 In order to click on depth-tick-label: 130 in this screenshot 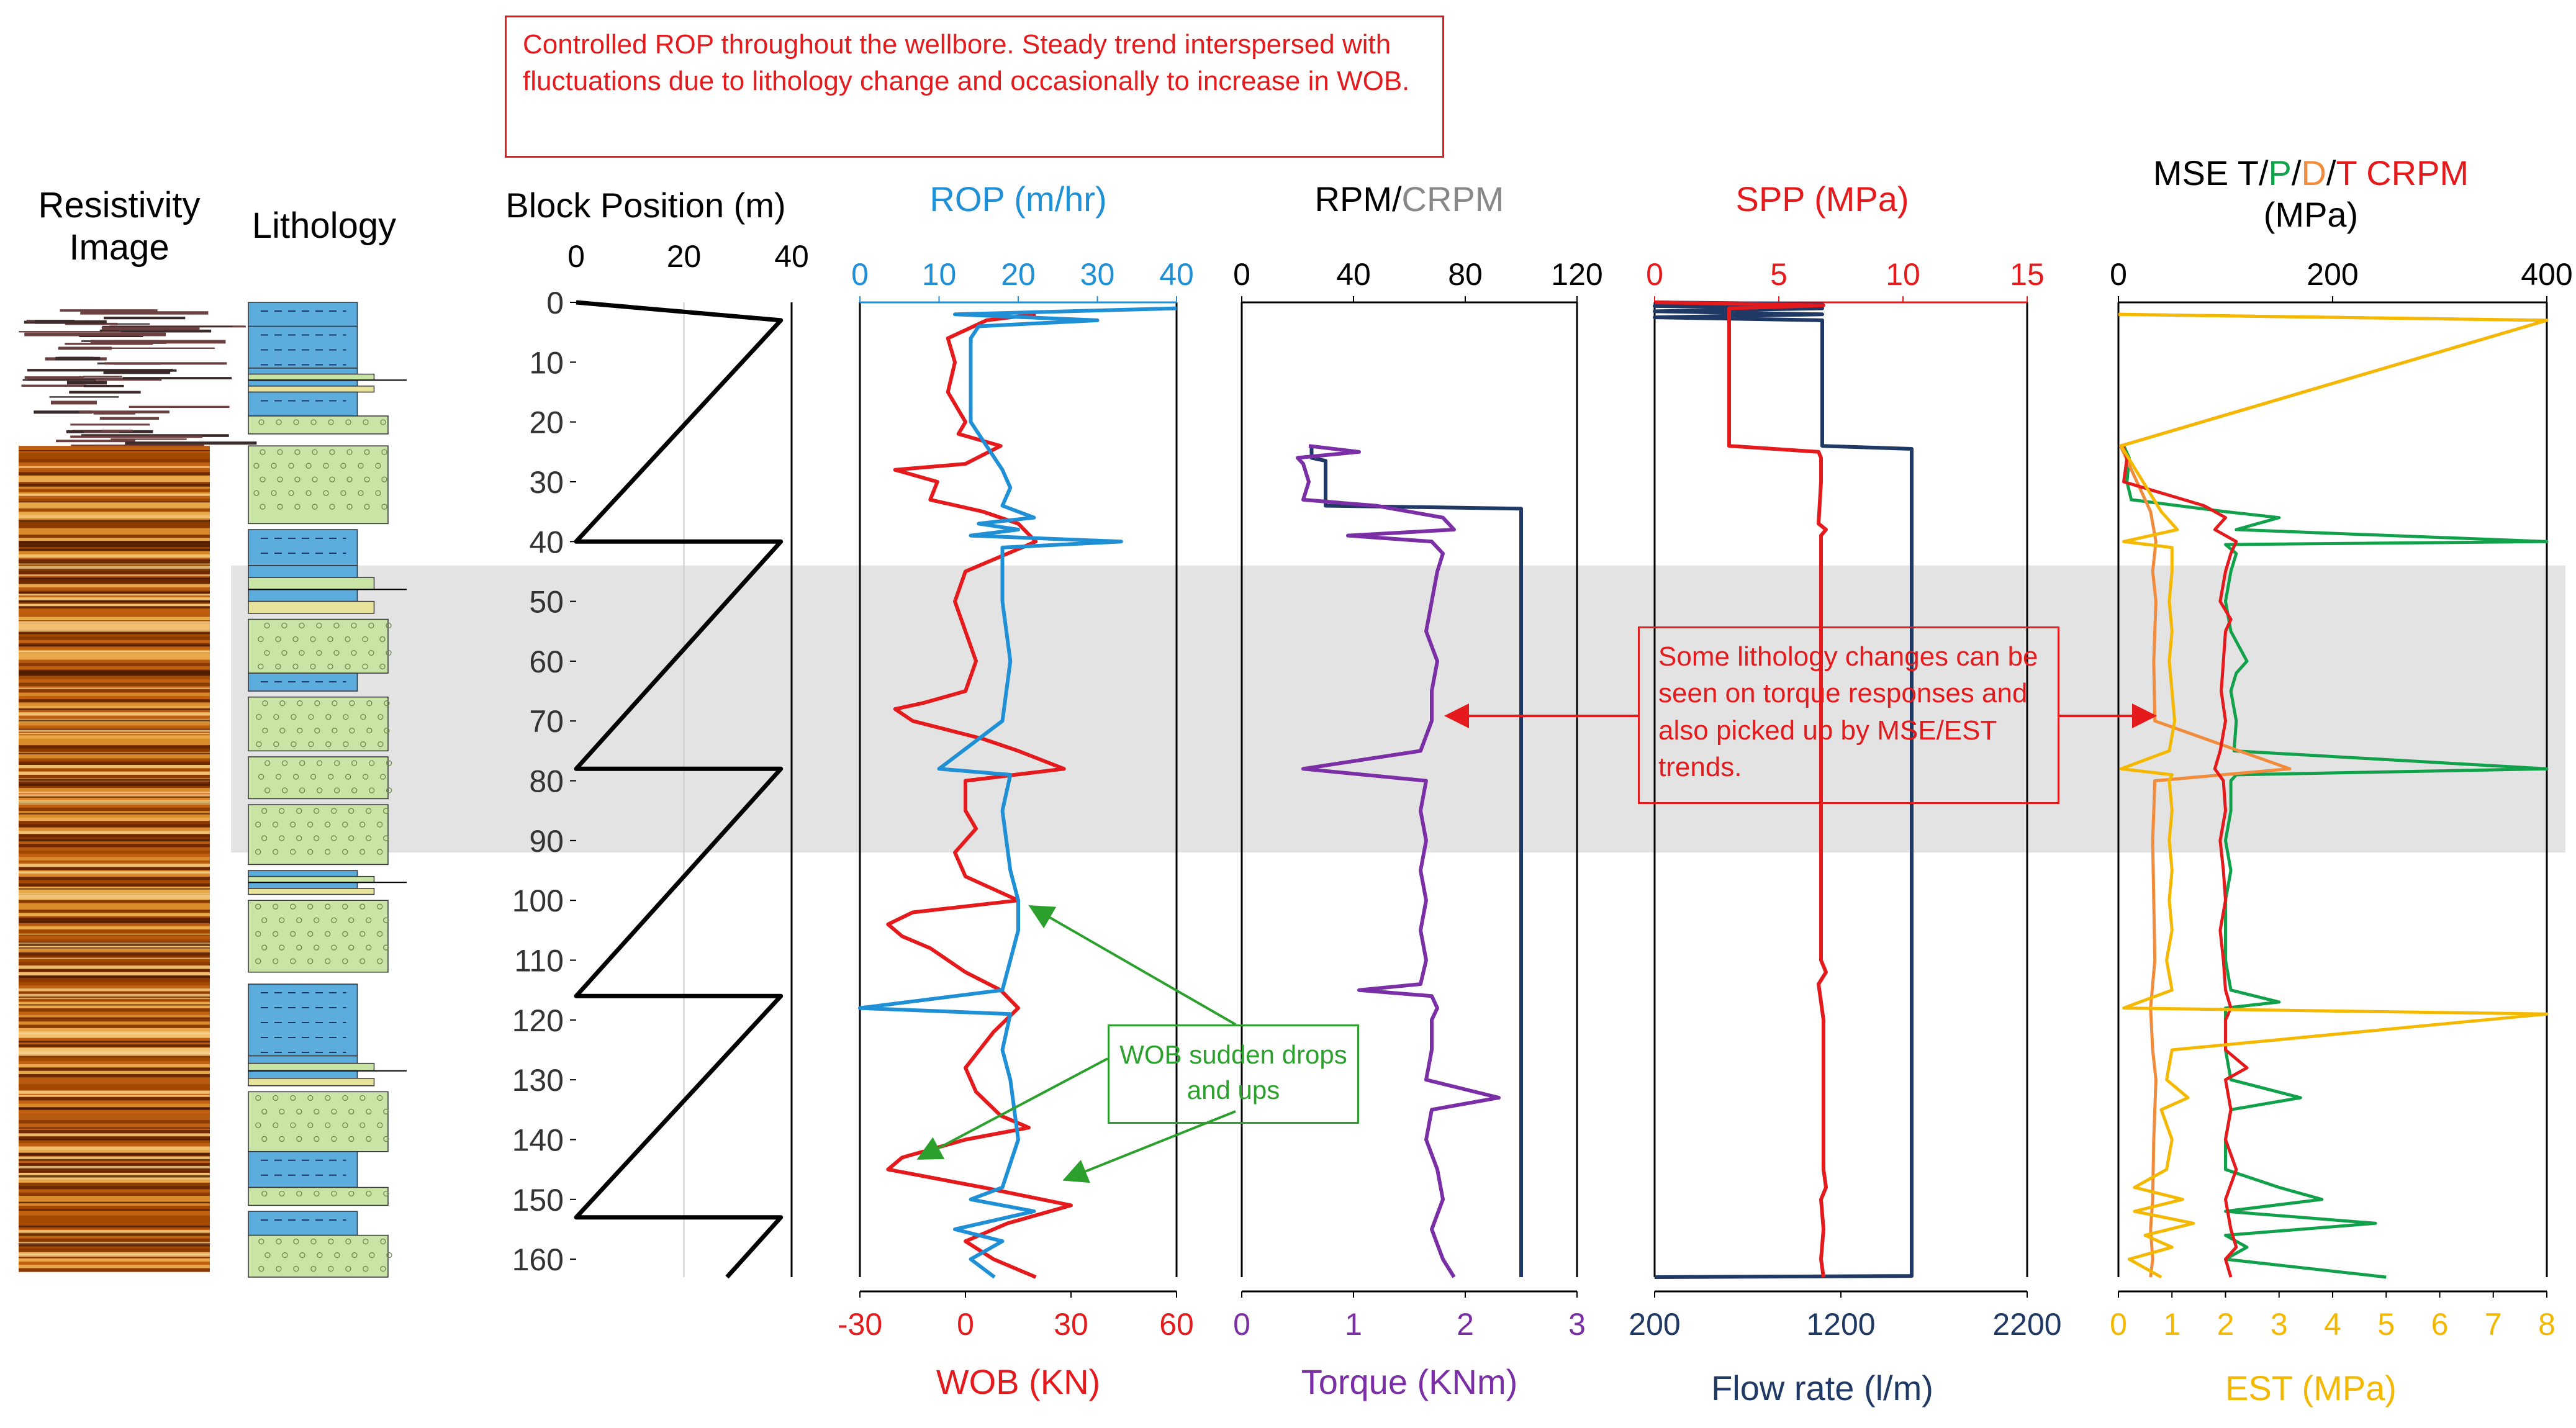, I will do `click(538, 1080)`.